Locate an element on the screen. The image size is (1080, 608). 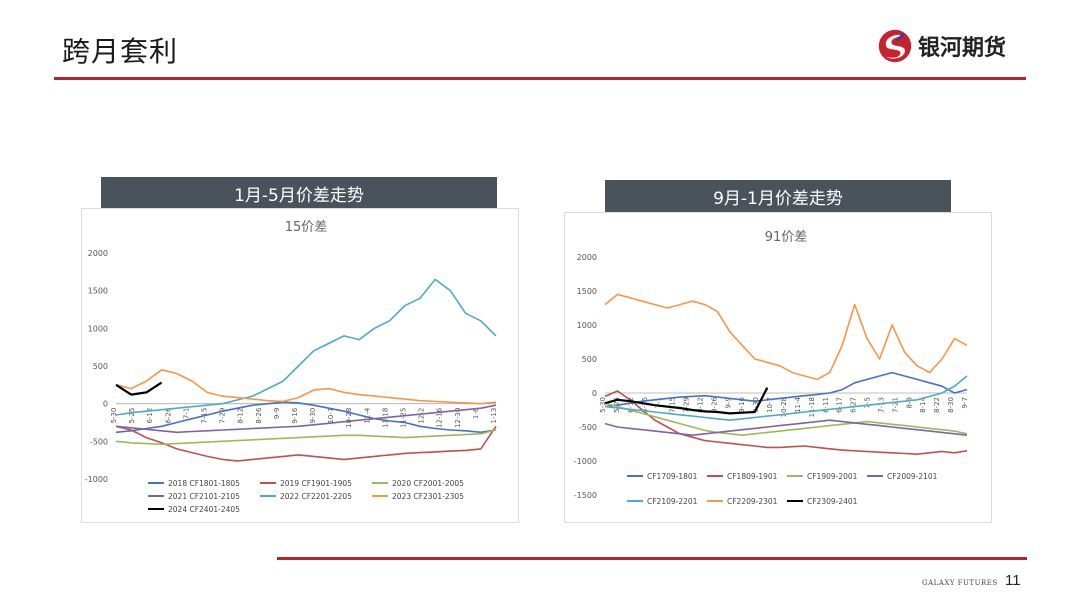
company-logo: 银河期货 is located at coordinates (941, 46).